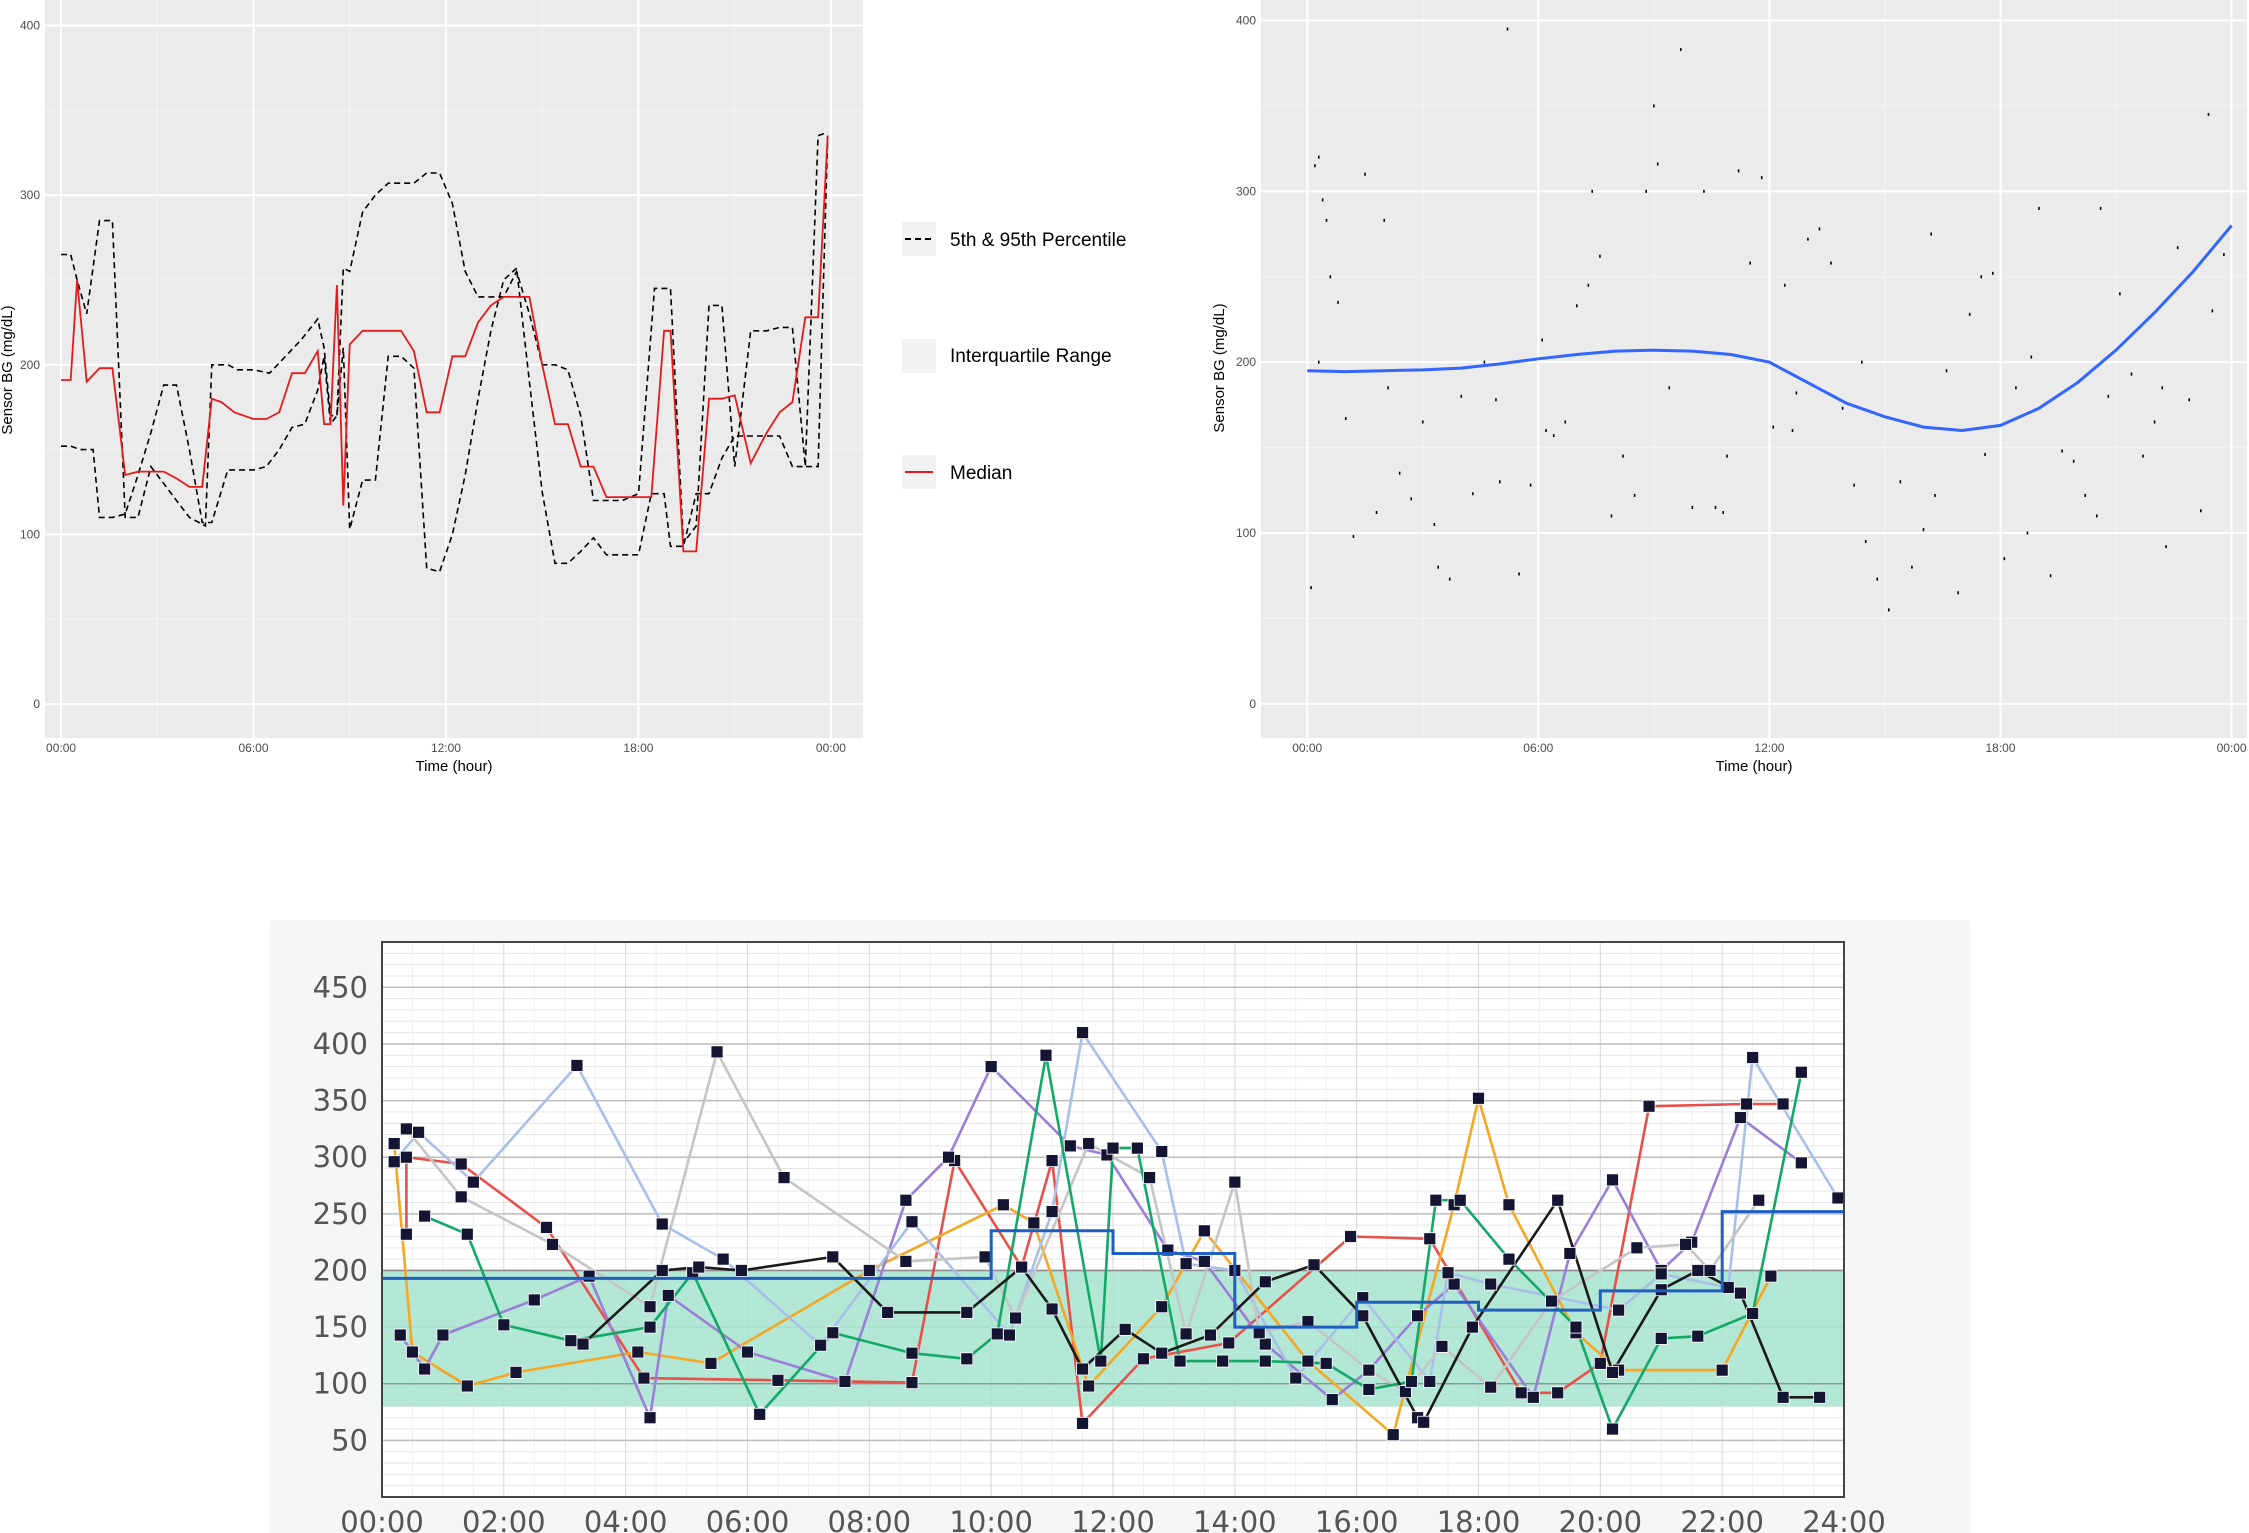 This screenshot has width=2249, height=1533. What do you see at coordinates (870, 1519) in the screenshot?
I see `x-tick-label: 08:00` at bounding box center [870, 1519].